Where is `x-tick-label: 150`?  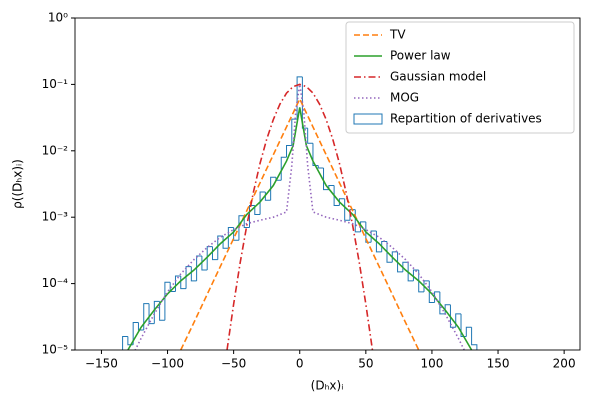
x-tick-label: 150 is located at coordinates (498, 364).